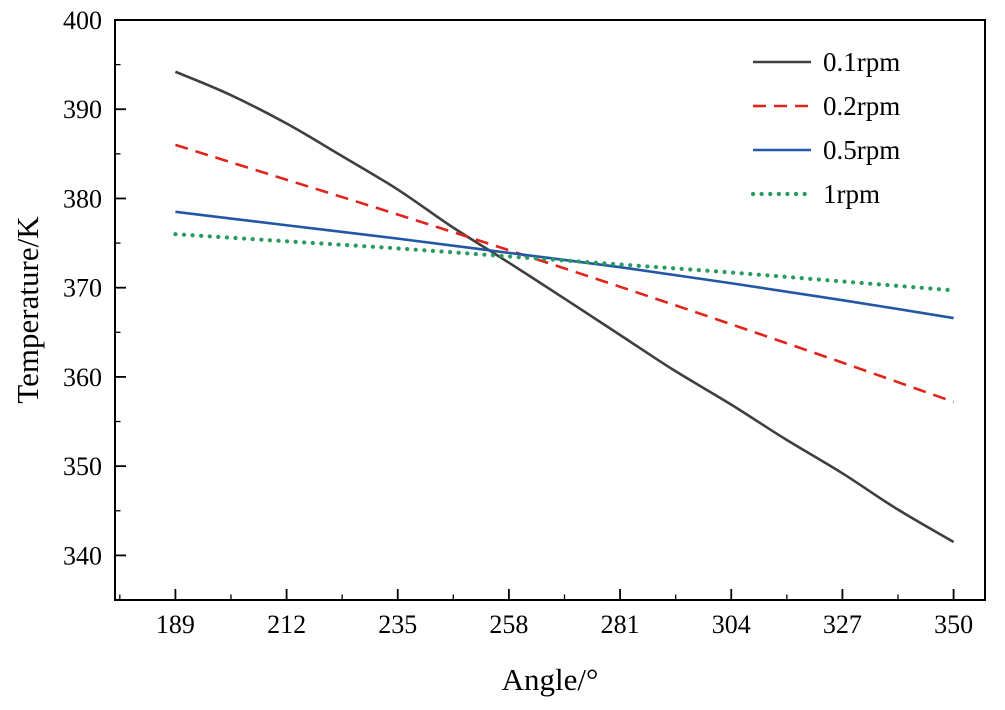 This screenshot has height=710, width=1005. What do you see at coordinates (861, 106) in the screenshot?
I see `legend-label-0.2rpm: 0.2rpm` at bounding box center [861, 106].